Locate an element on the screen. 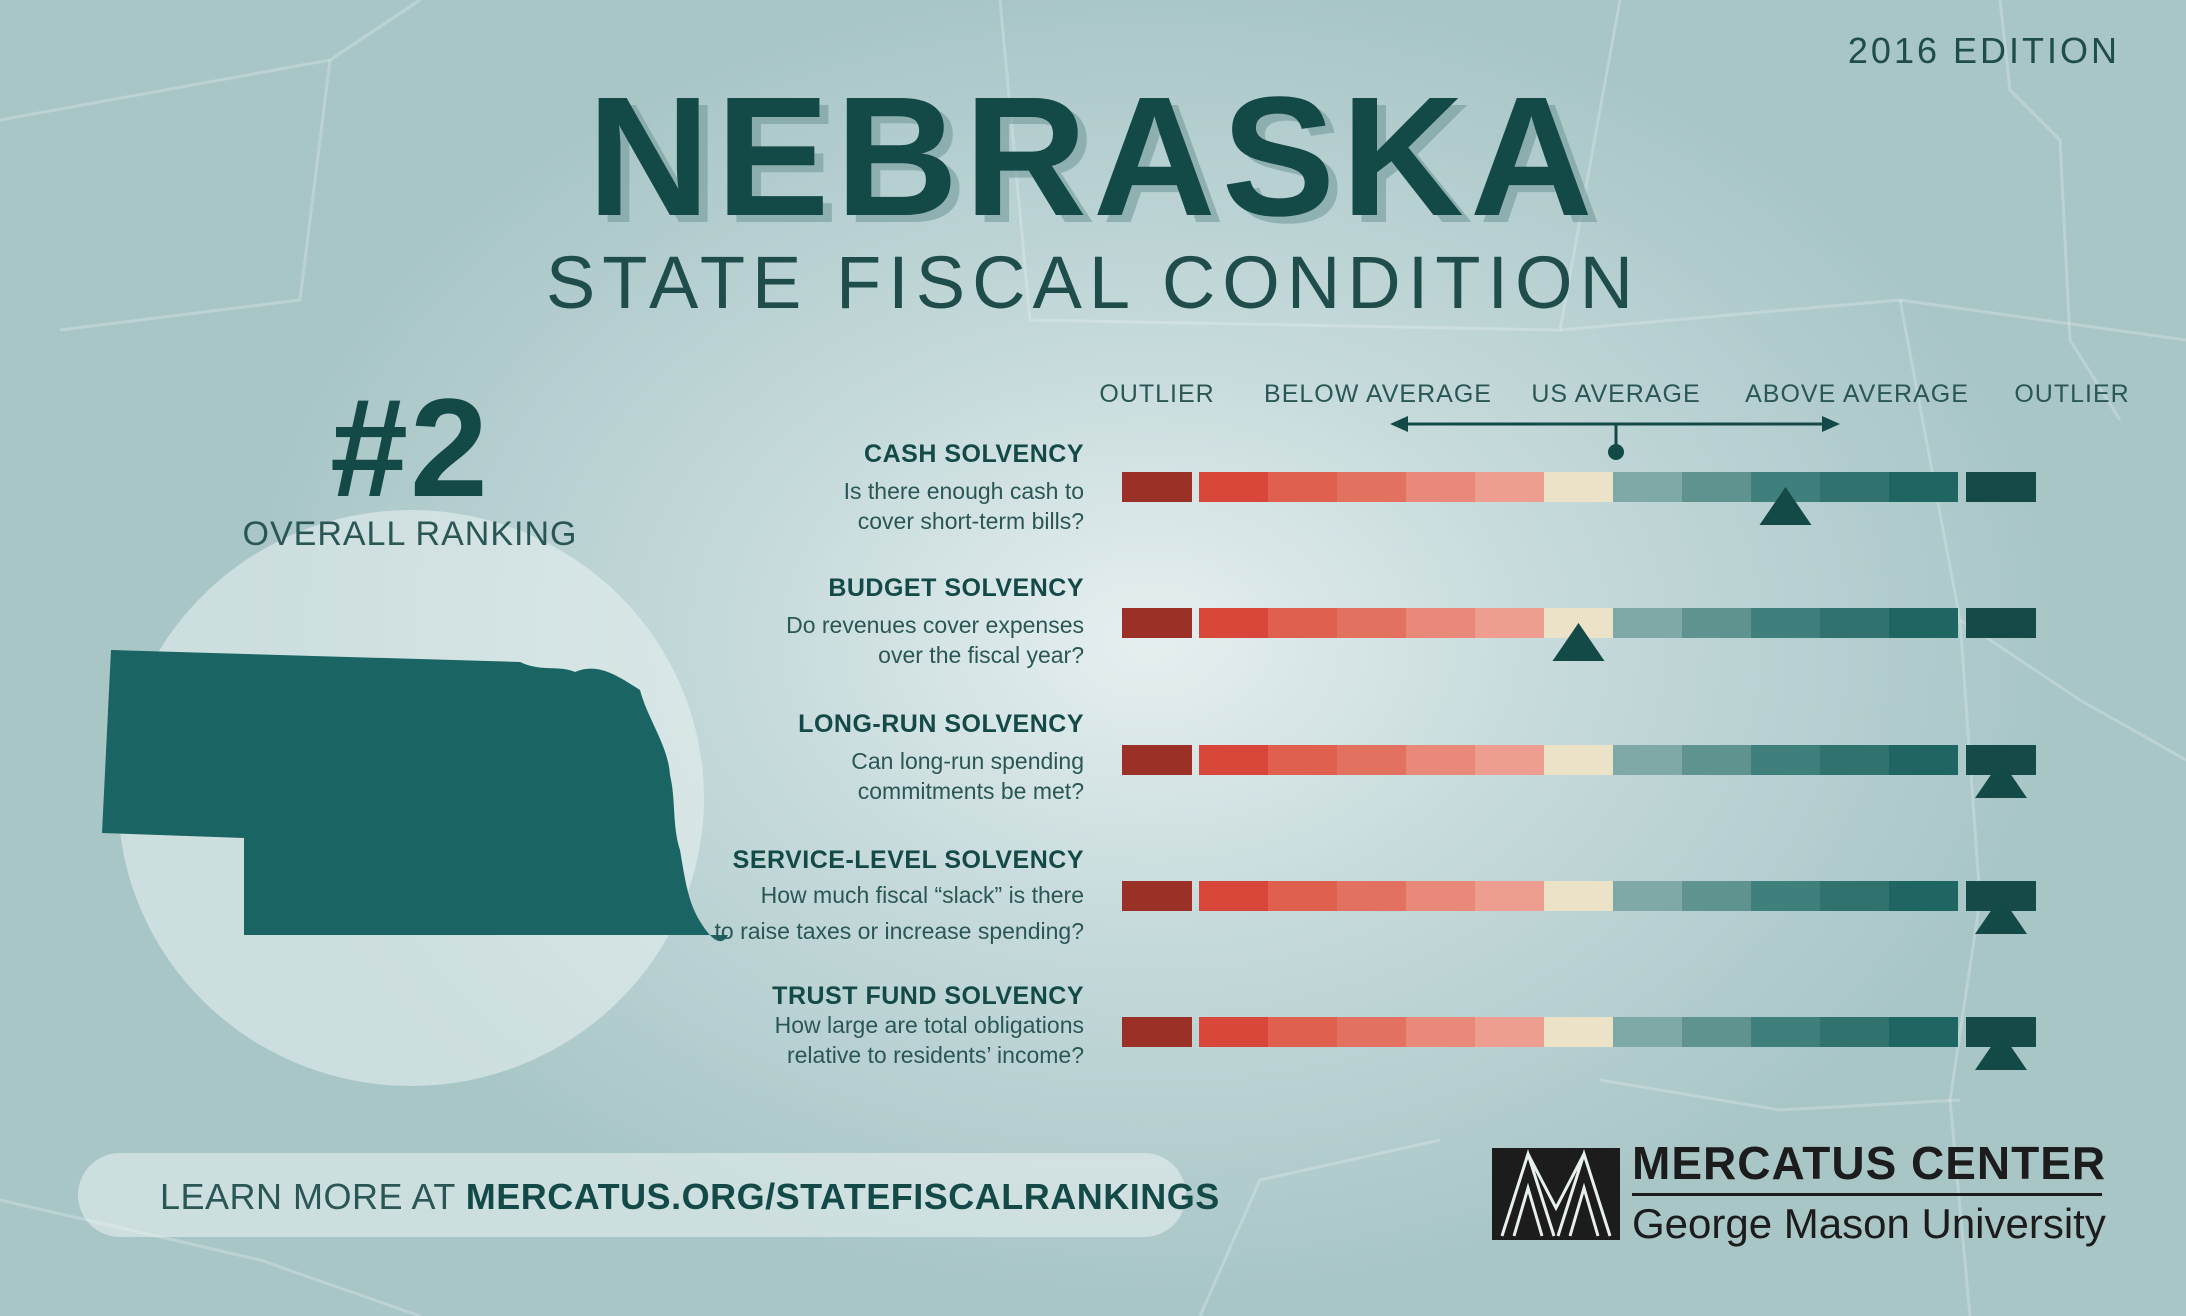  metric-question-trust-fund-line1: How large are total obligations is located at coordinates (929, 1025).